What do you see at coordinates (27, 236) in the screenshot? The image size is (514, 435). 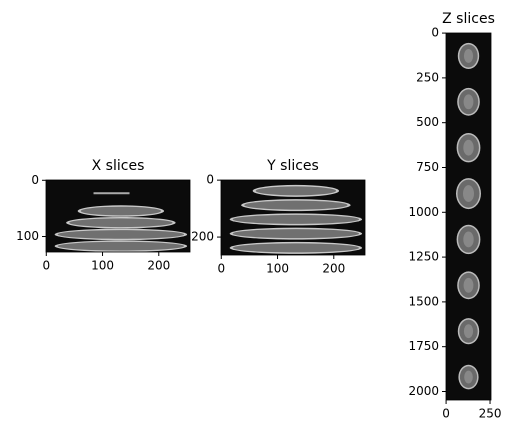 I see `y-tick-label: 100` at bounding box center [27, 236].